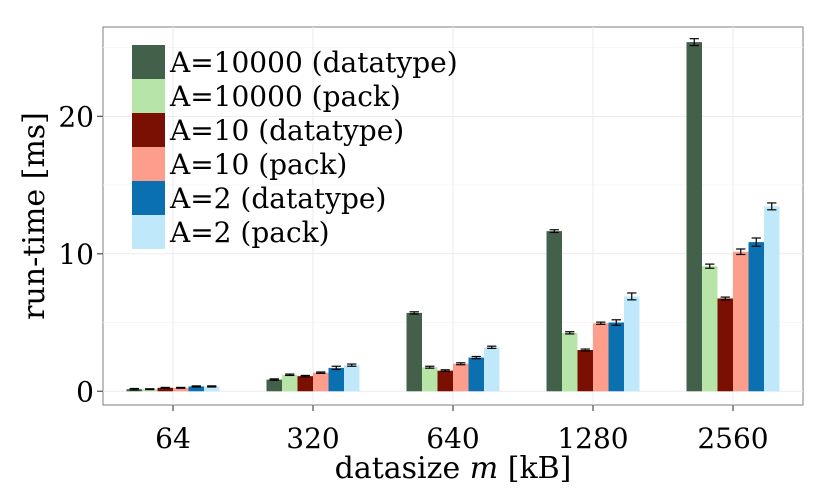  Describe the element at coordinates (452, 438) in the screenshot. I see `x-tick-label: 640` at that location.